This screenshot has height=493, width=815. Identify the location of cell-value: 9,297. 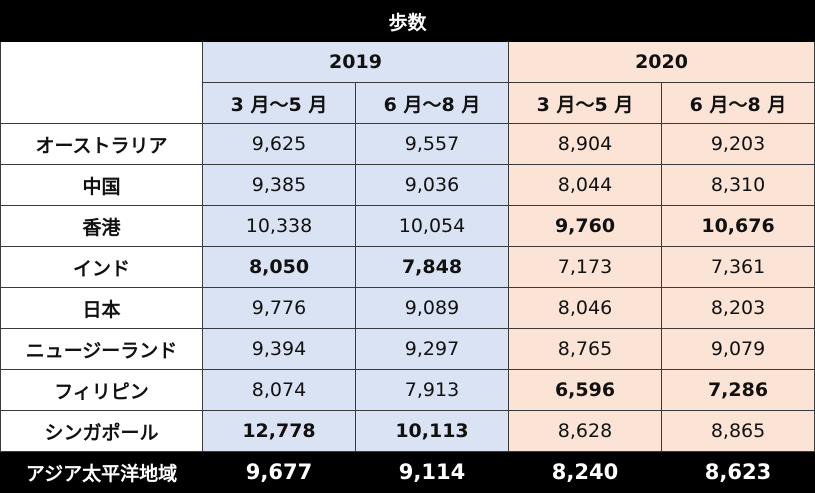
(432, 349).